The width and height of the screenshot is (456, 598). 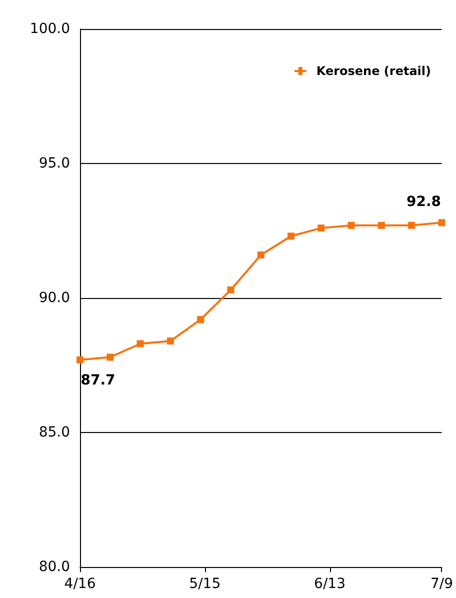 What do you see at coordinates (54, 298) in the screenshot?
I see `y-tick-label: 90.0` at bounding box center [54, 298].